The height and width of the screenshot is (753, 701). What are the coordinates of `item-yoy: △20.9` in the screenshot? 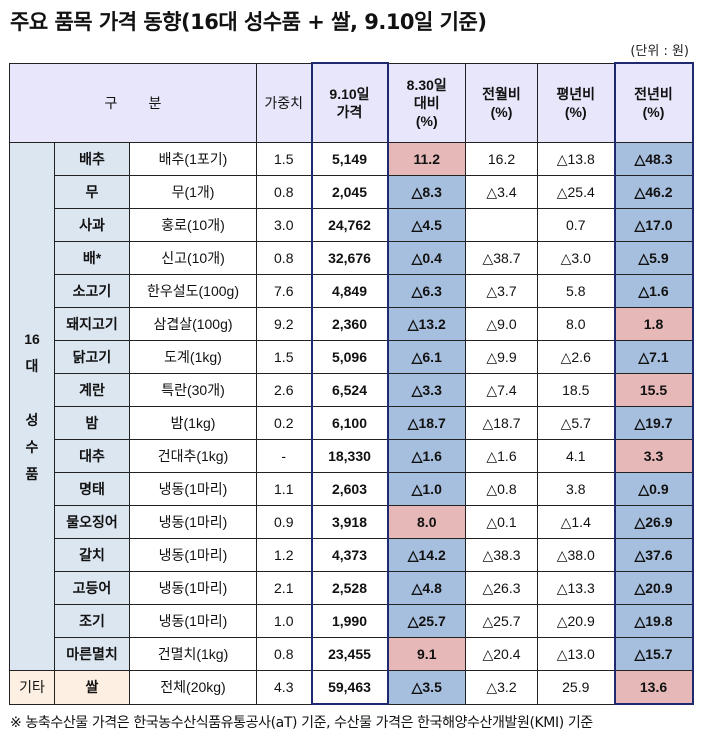 It's located at (653, 588).